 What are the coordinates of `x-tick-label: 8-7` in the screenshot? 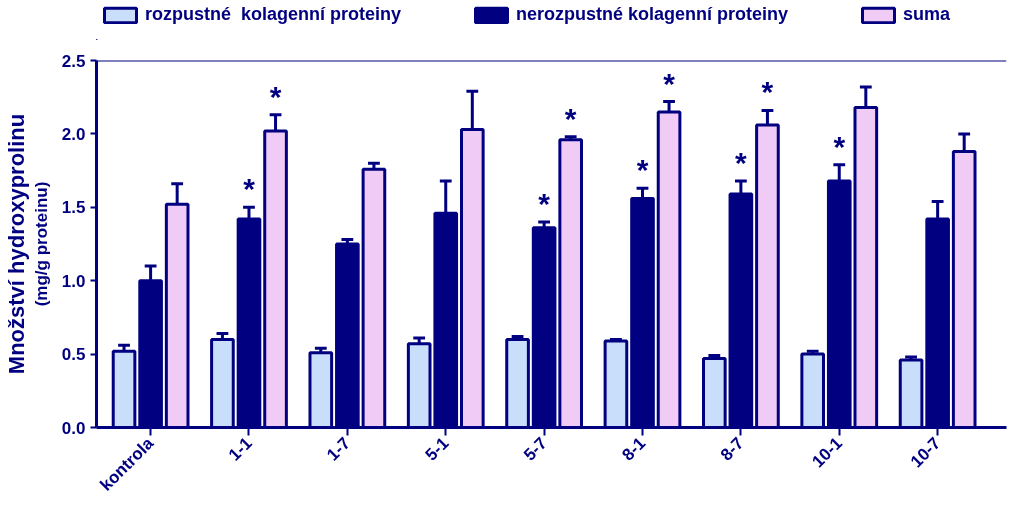 It's located at (732, 449).